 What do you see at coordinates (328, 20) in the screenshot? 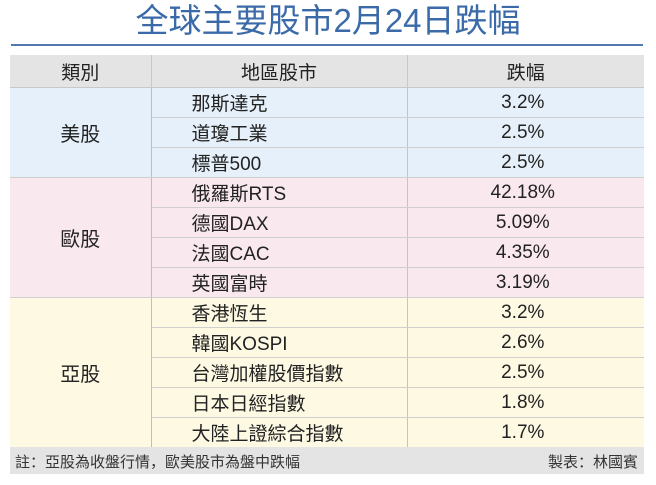
I see `page-title: 全球主要股市2月24日跌幅` at bounding box center [328, 20].